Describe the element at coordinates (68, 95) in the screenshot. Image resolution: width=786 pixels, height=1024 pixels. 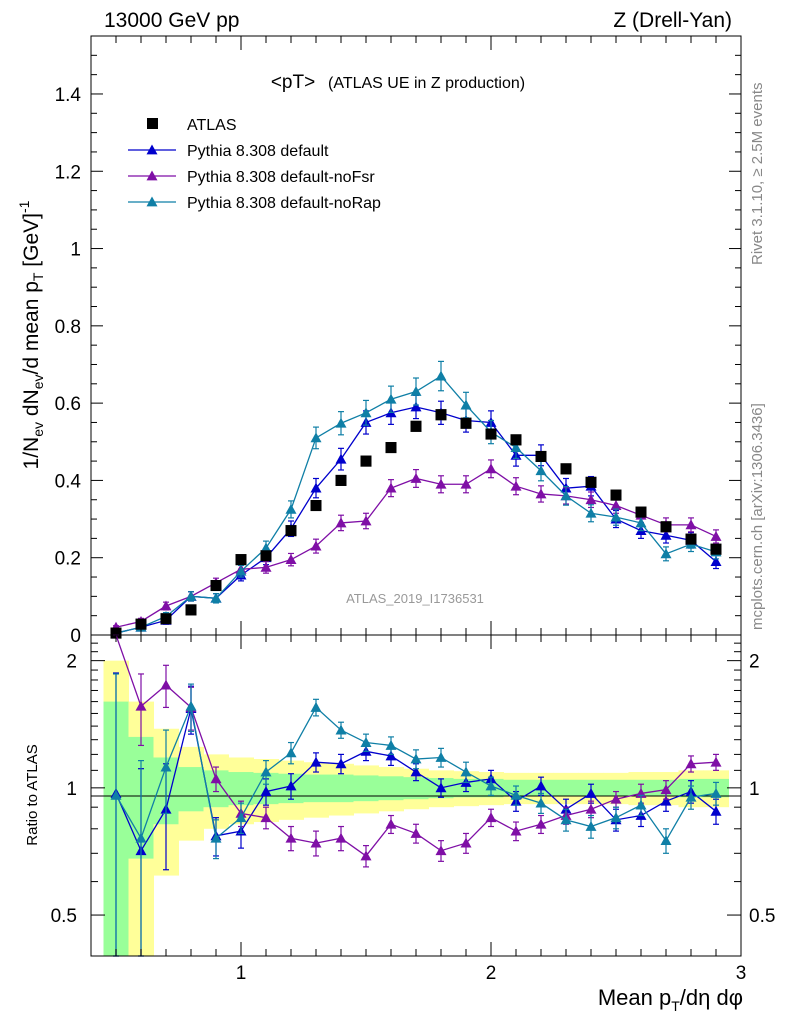
I see `y-tick-label: 1.4` at that location.